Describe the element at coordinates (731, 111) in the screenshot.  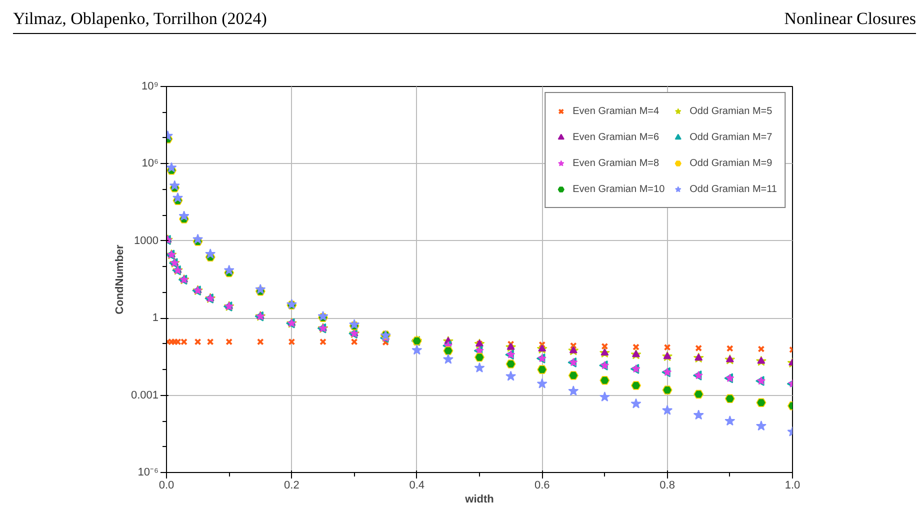
I see `legend-label: Odd Gramian M=5` at that location.